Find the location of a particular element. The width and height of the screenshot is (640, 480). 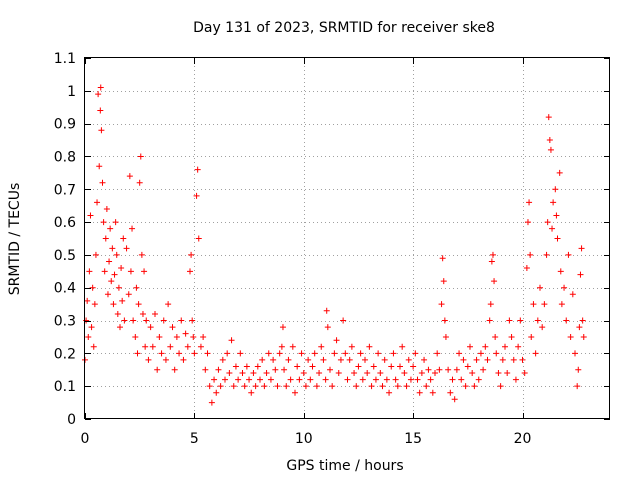

x-tick-label: 0 is located at coordinates (85, 439).